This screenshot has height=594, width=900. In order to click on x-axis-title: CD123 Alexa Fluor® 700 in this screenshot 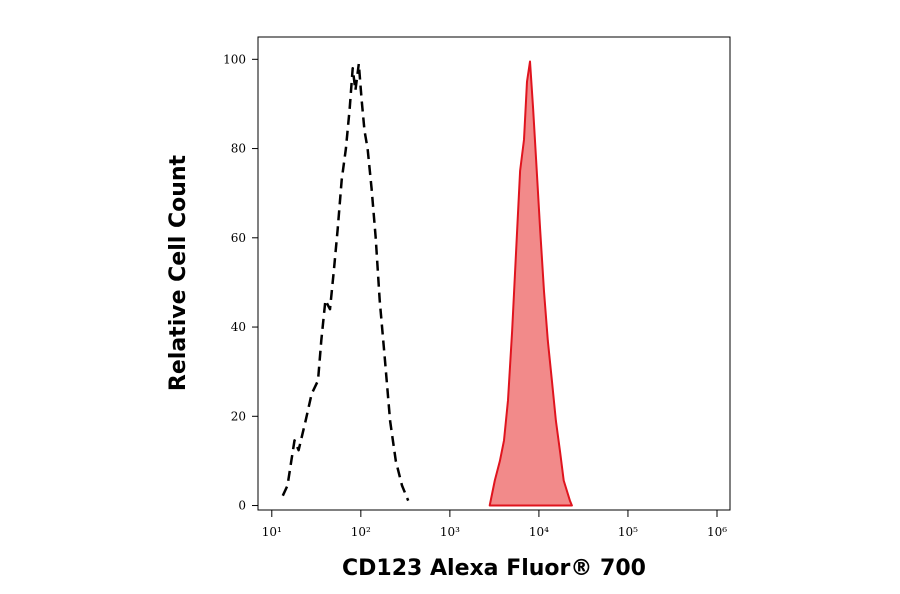, I will do `click(494, 568)`.